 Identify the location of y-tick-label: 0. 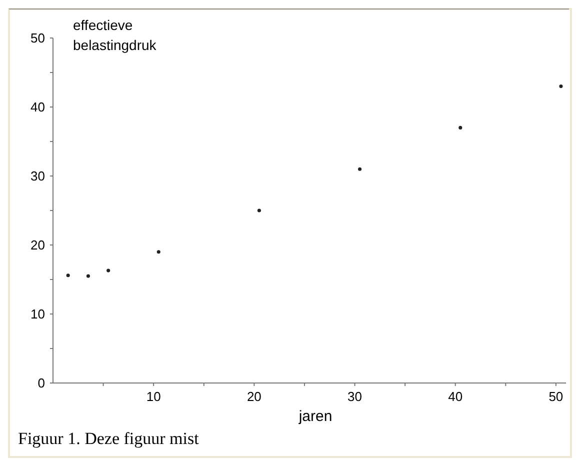
(41, 383).